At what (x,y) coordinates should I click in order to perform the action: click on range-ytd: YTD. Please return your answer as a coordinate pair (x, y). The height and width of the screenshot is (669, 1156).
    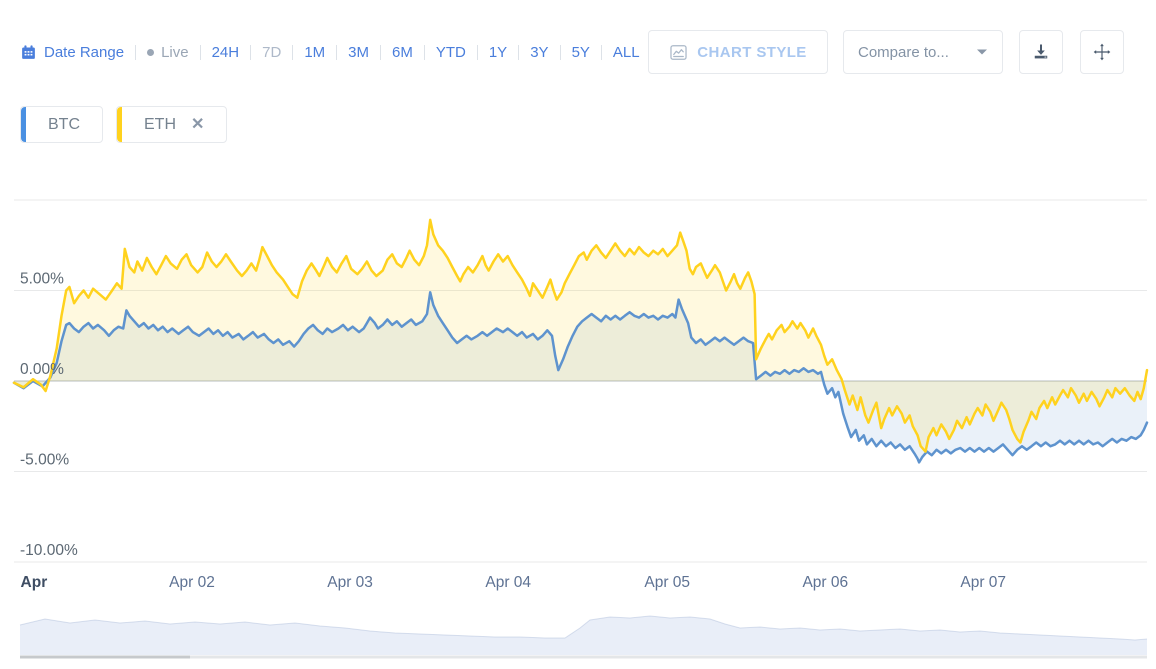
    Looking at the image, I should click on (450, 52).